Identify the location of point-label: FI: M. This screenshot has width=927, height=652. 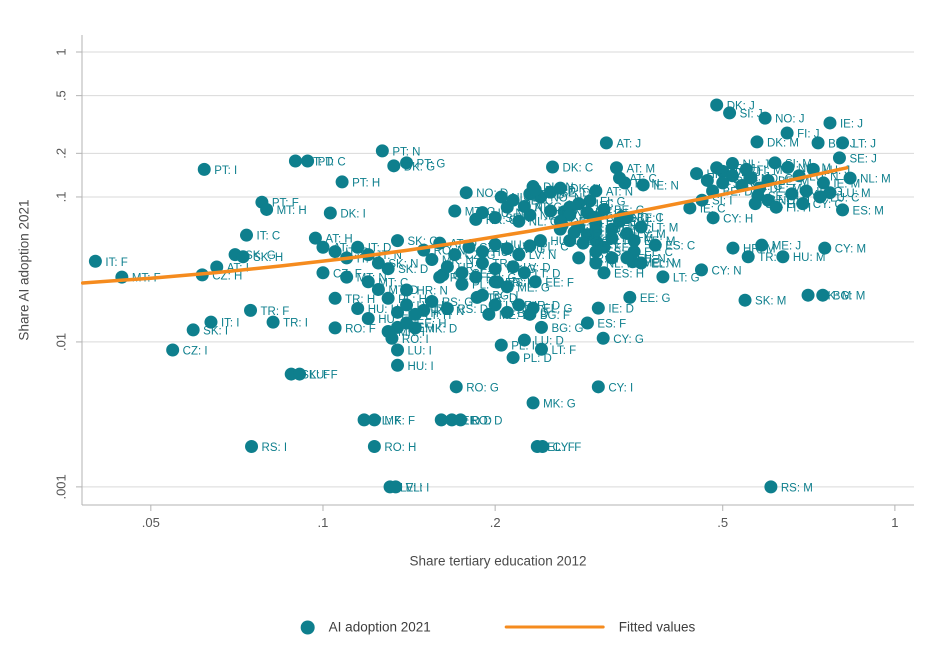
(769, 171).